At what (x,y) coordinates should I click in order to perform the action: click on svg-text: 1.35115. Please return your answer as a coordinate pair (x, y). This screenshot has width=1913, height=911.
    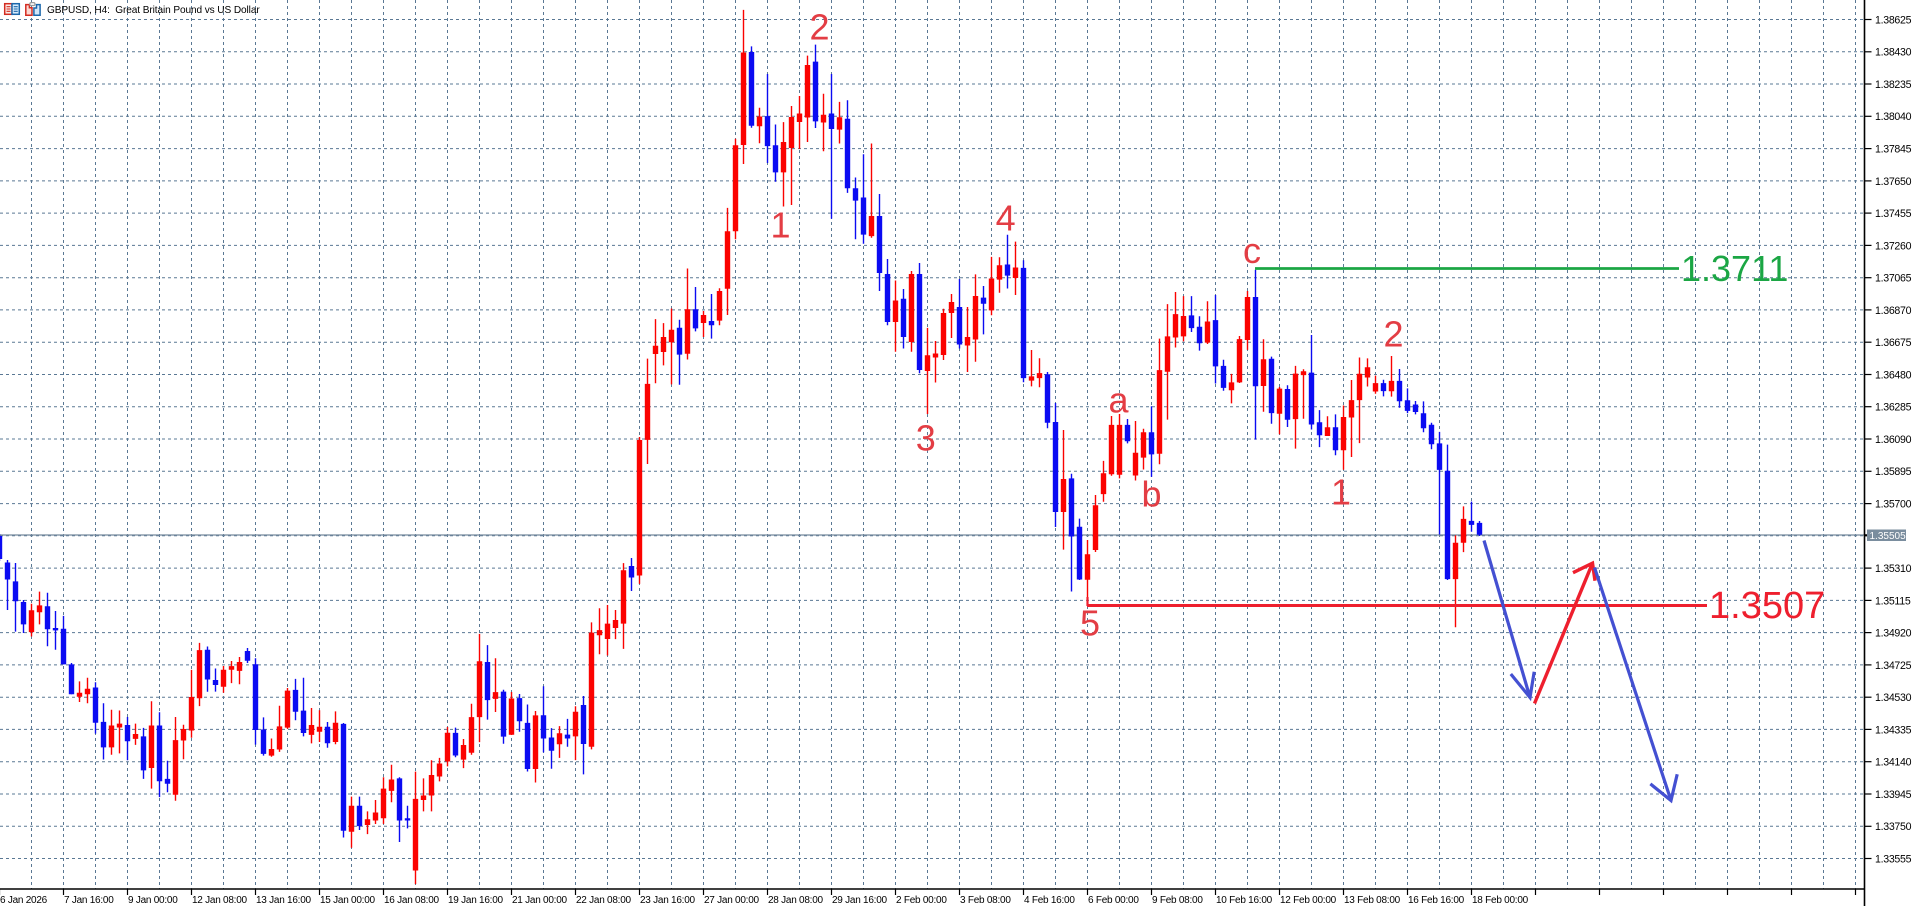
    Looking at the image, I should click on (1893, 601).